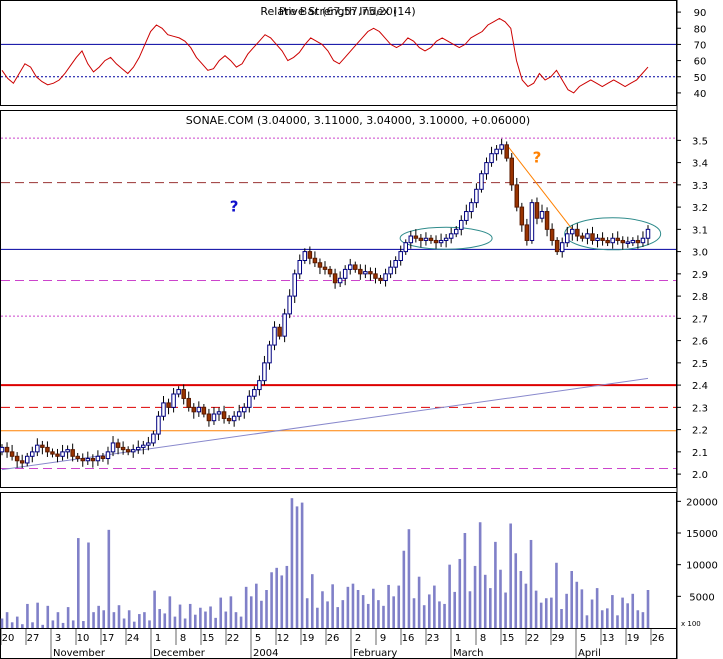 Image resolution: width=723 pixels, height=659 pixels. Describe the element at coordinates (700, 208) in the screenshot. I see `price-ytick-label: 3.2` at that location.